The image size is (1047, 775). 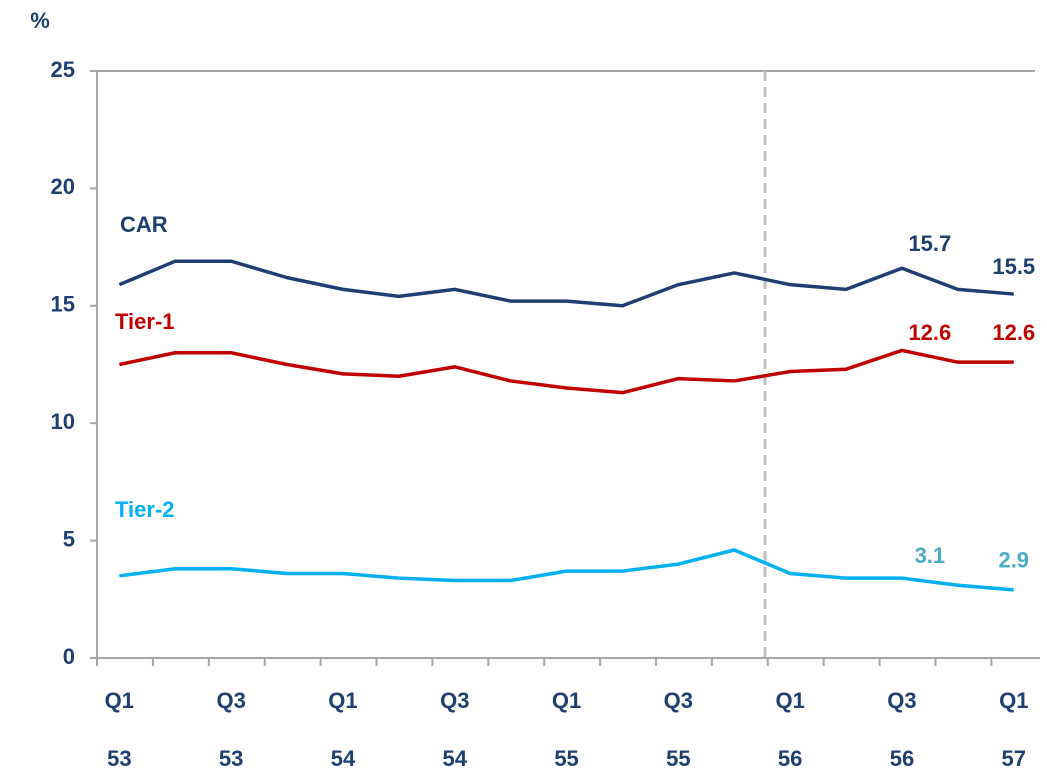 What do you see at coordinates (63, 186) in the screenshot?
I see `y-tick-label: 20` at bounding box center [63, 186].